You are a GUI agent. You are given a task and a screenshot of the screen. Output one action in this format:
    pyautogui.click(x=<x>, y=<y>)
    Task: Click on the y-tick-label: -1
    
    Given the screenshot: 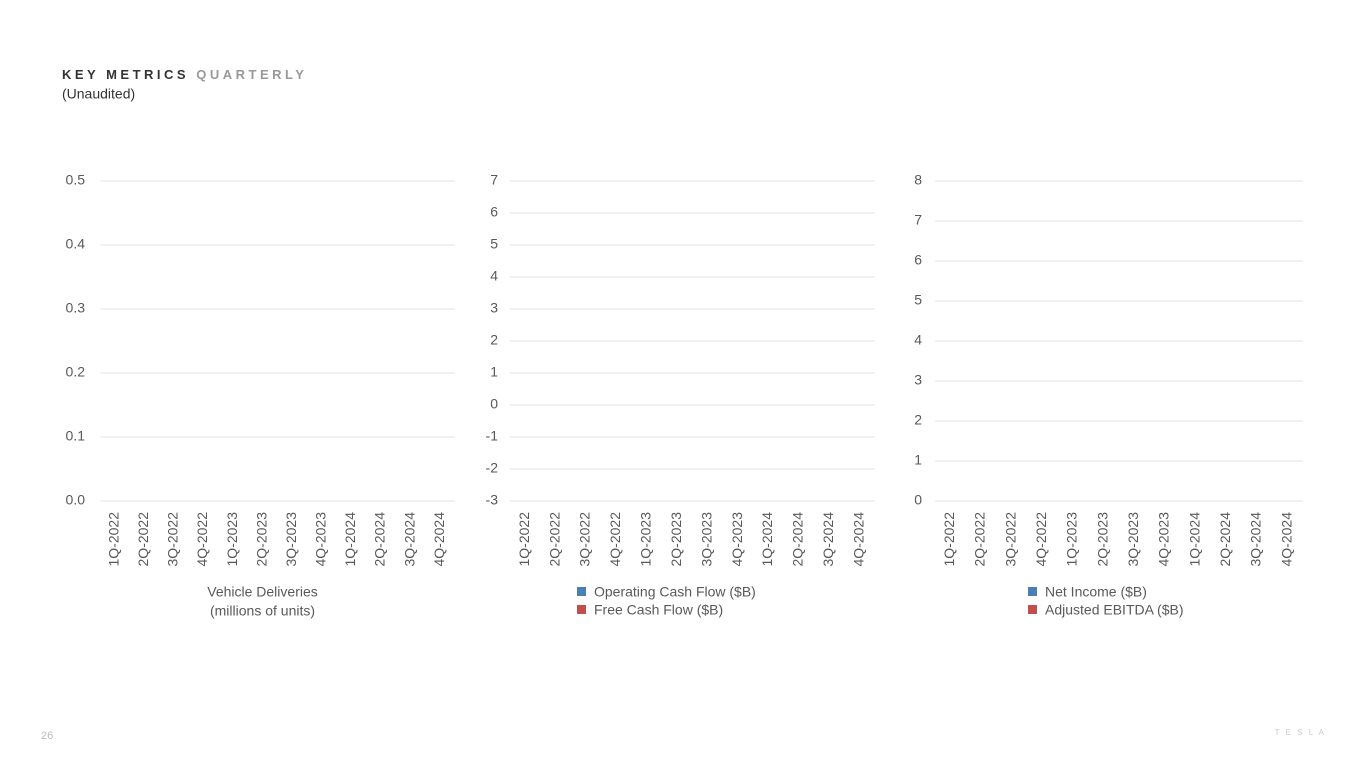 What is the action you would take?
    pyautogui.click(x=492, y=436)
    